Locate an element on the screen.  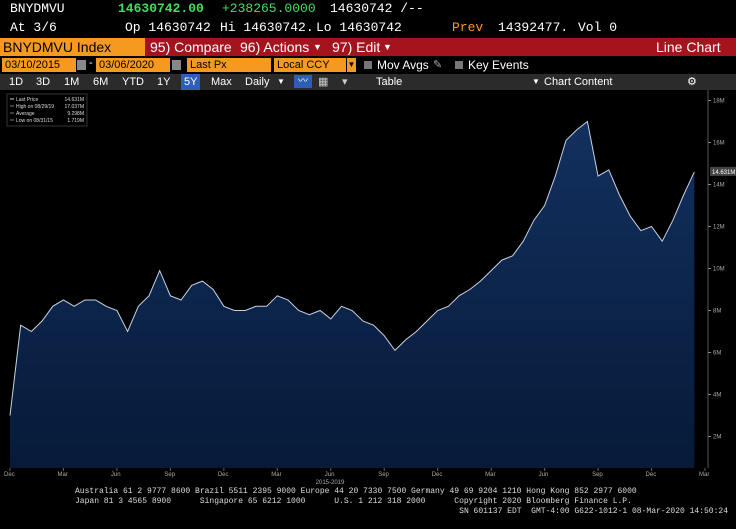
range-button: 1Y is located at coordinates (164, 82).